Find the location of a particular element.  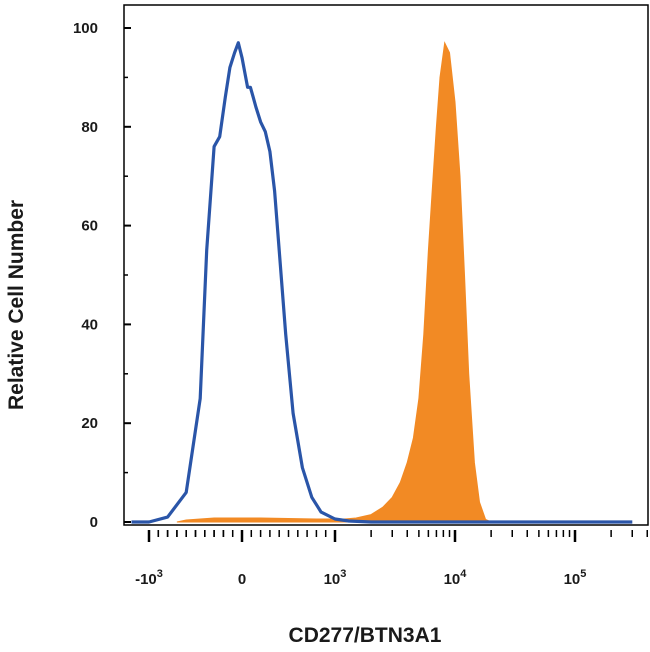

y-tick-label: 0 is located at coordinates (94, 522).